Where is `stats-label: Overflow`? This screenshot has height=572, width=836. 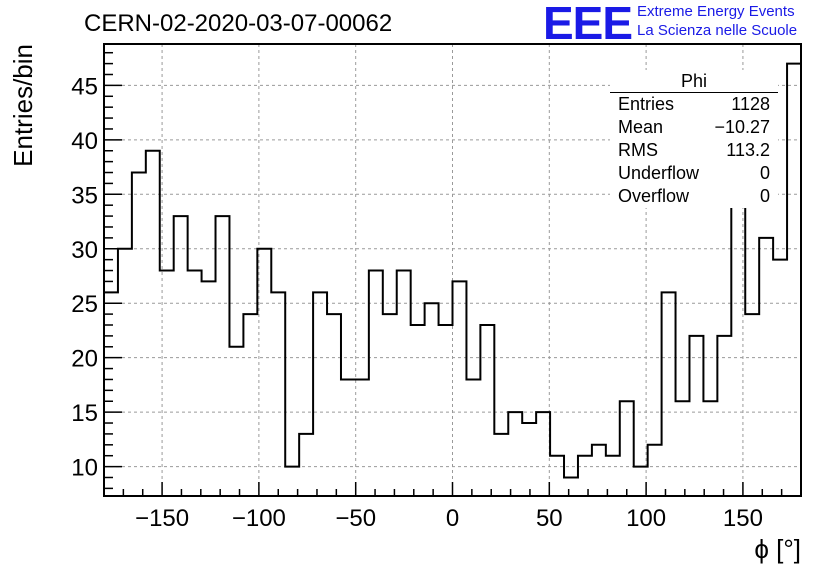 stats-label: Overflow is located at coordinates (654, 196).